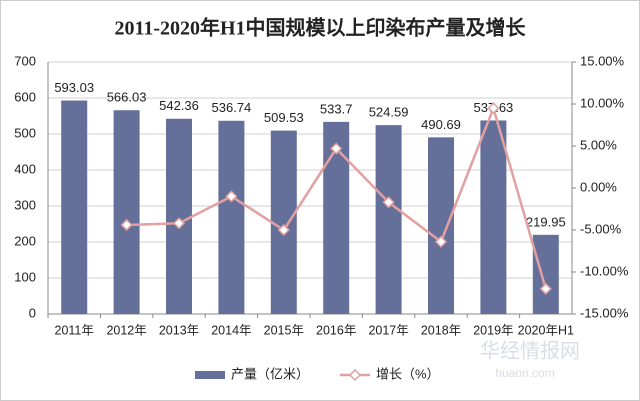 This screenshot has width=640, height=401. Describe the element at coordinates (546, 330) in the screenshot. I see `x-tick-label: 2020年H1` at that location.